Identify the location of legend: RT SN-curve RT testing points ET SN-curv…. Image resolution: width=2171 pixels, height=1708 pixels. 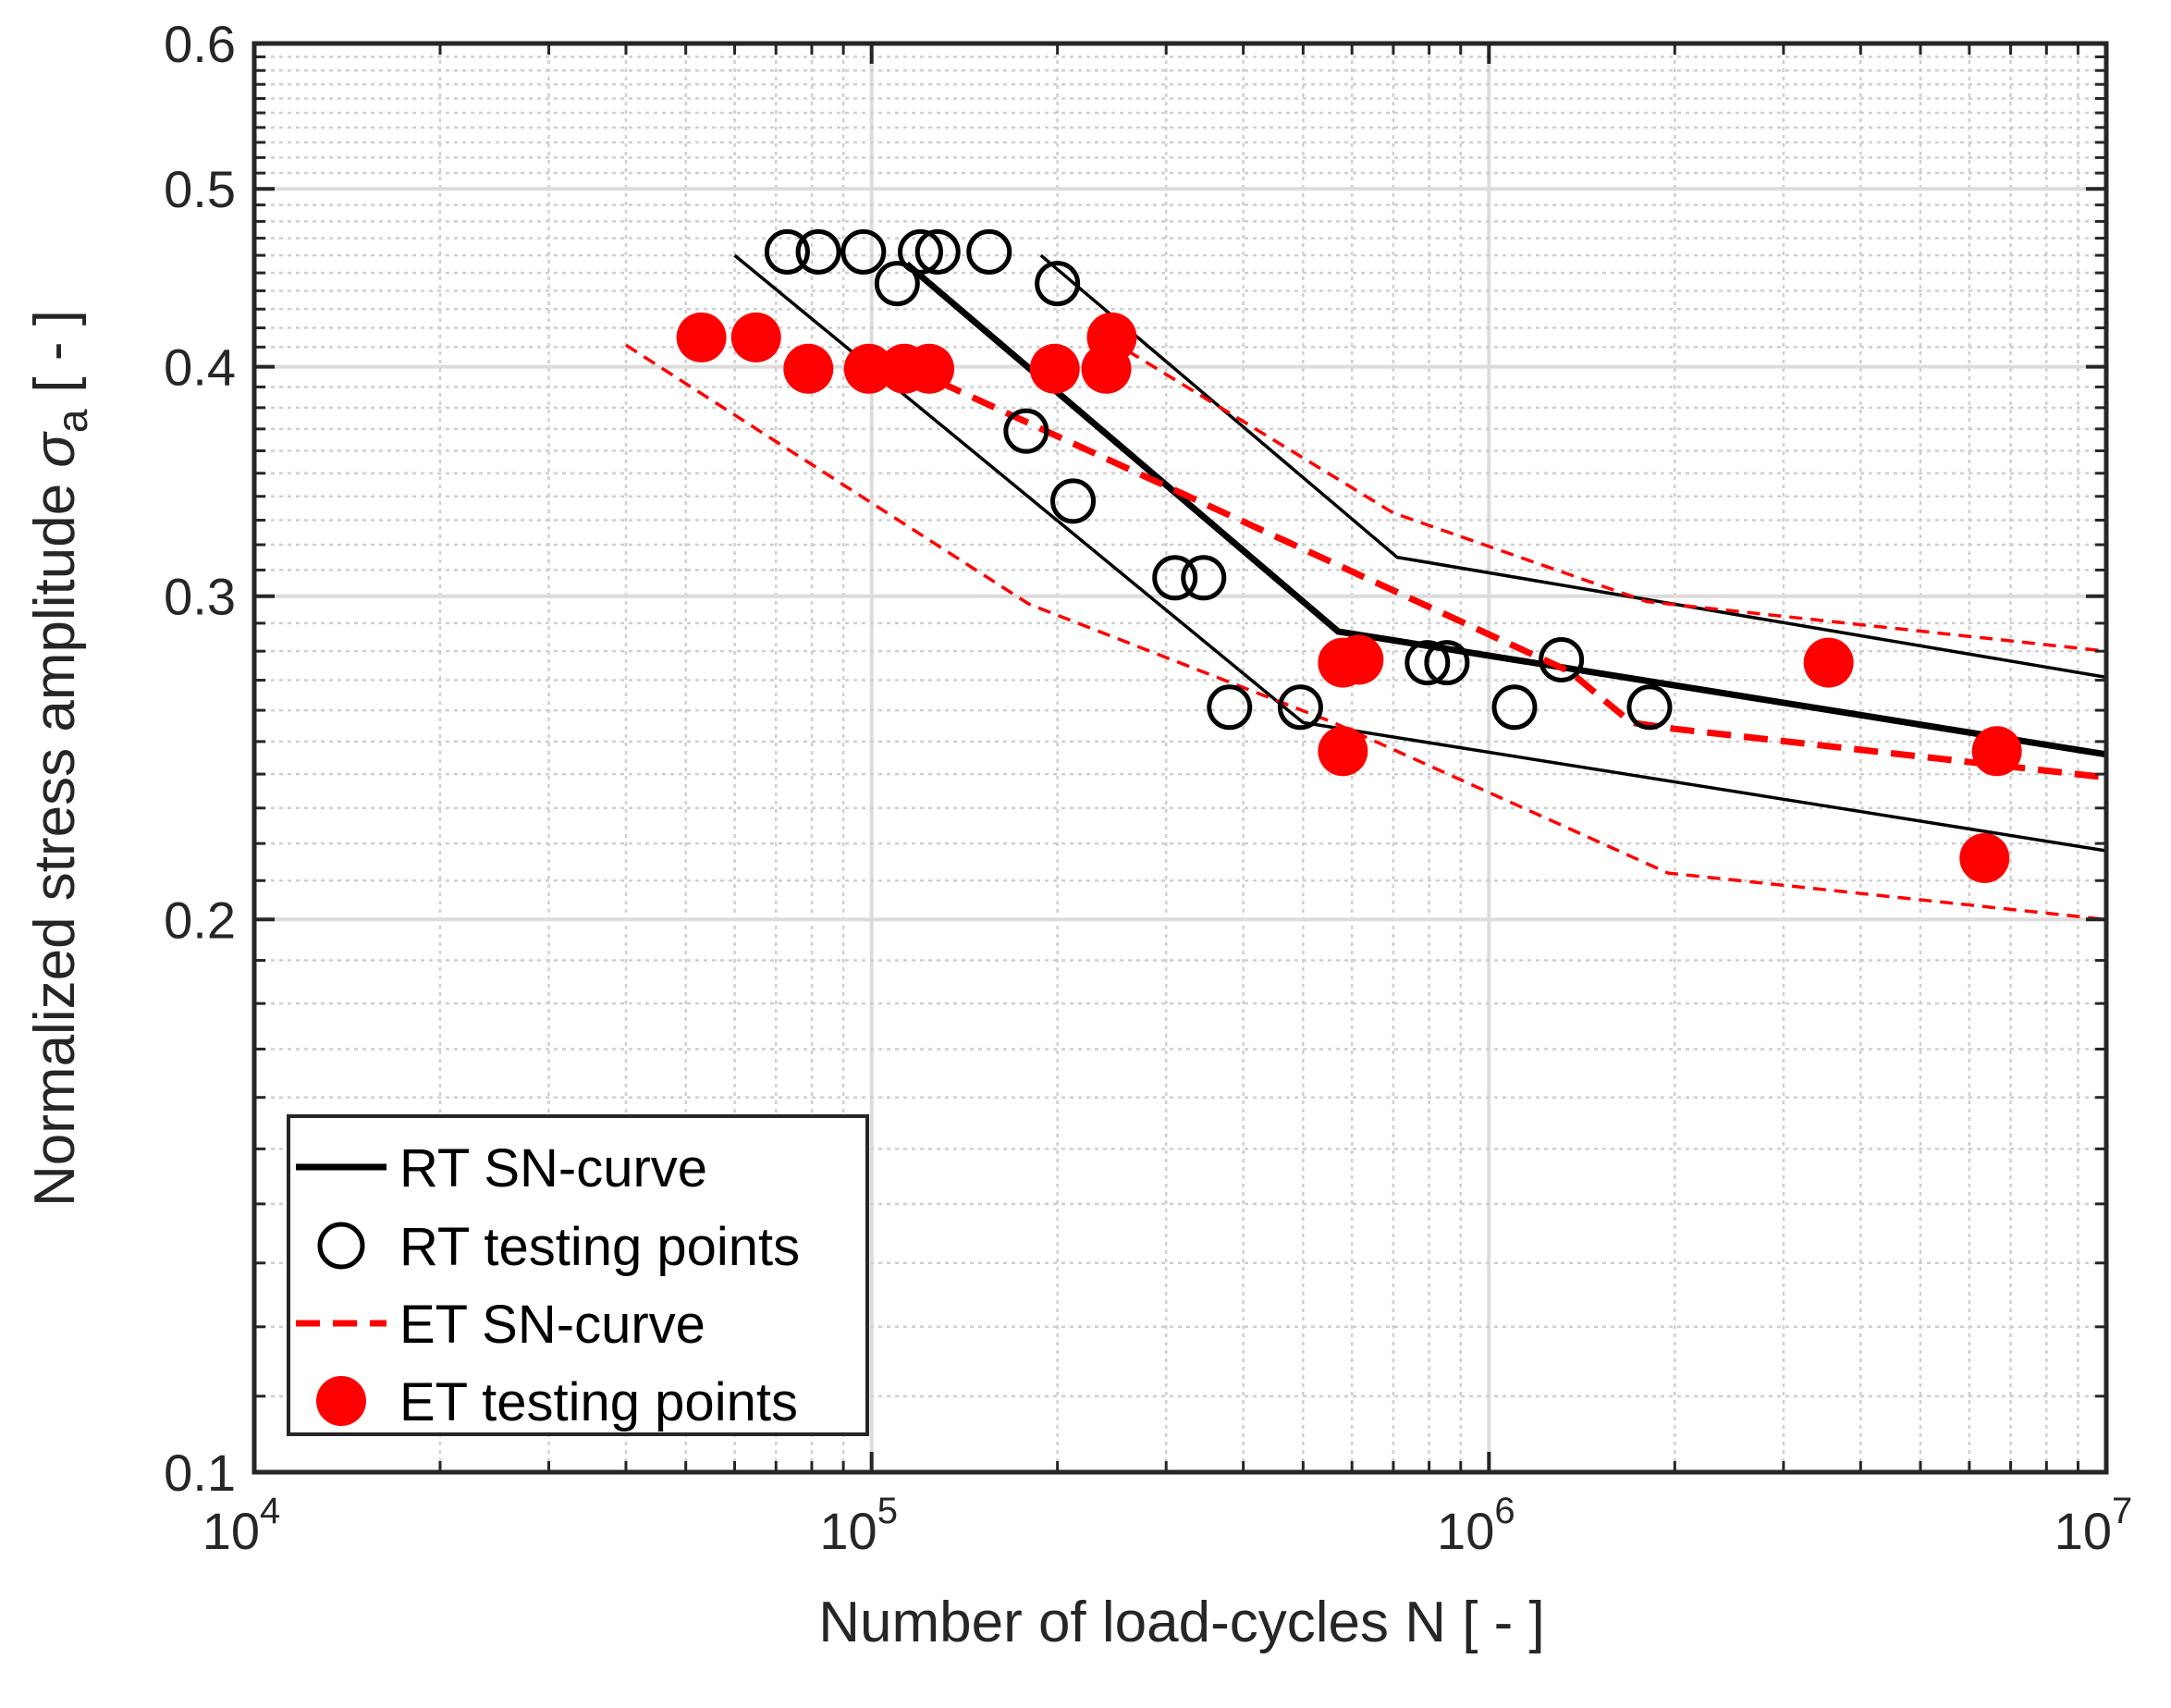
(578, 1275).